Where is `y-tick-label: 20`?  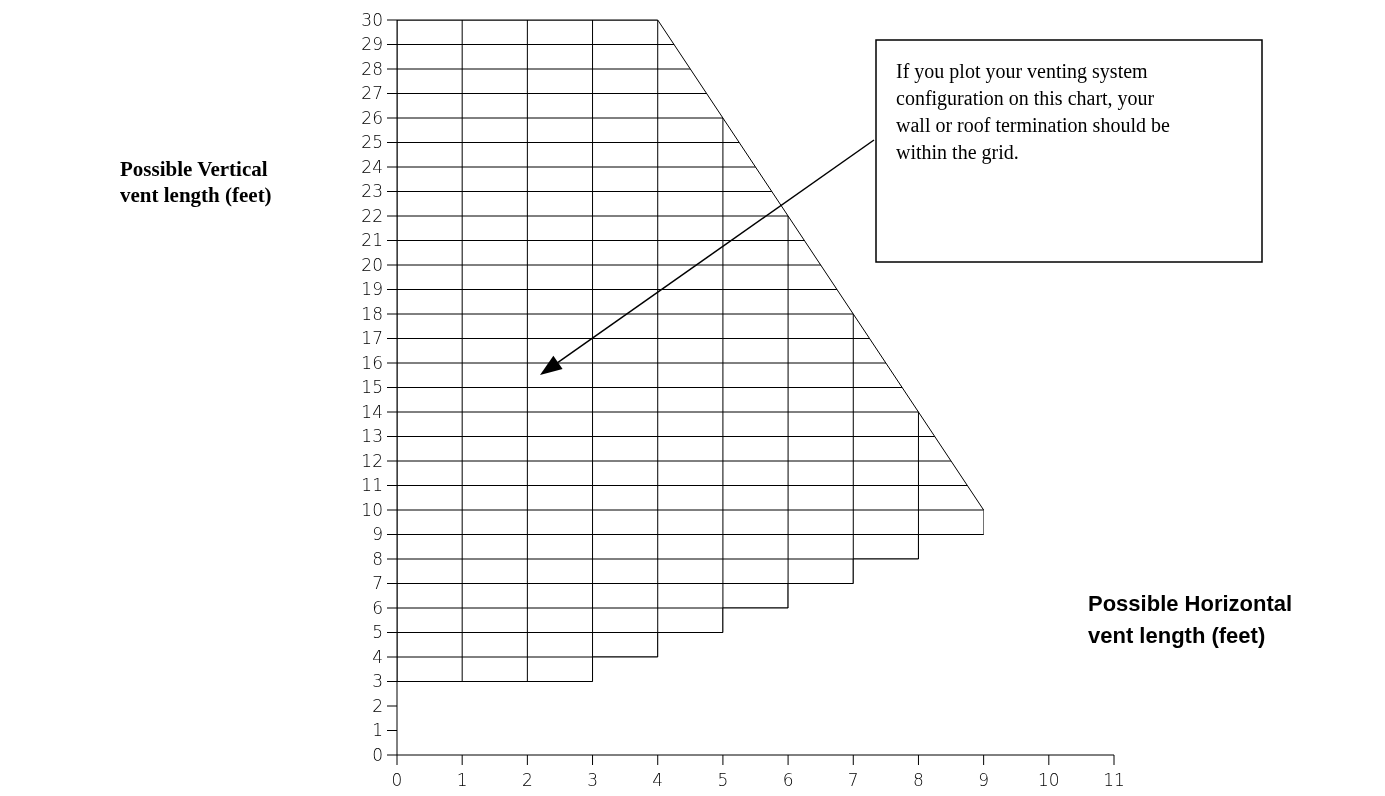
y-tick-label: 20 is located at coordinates (372, 264).